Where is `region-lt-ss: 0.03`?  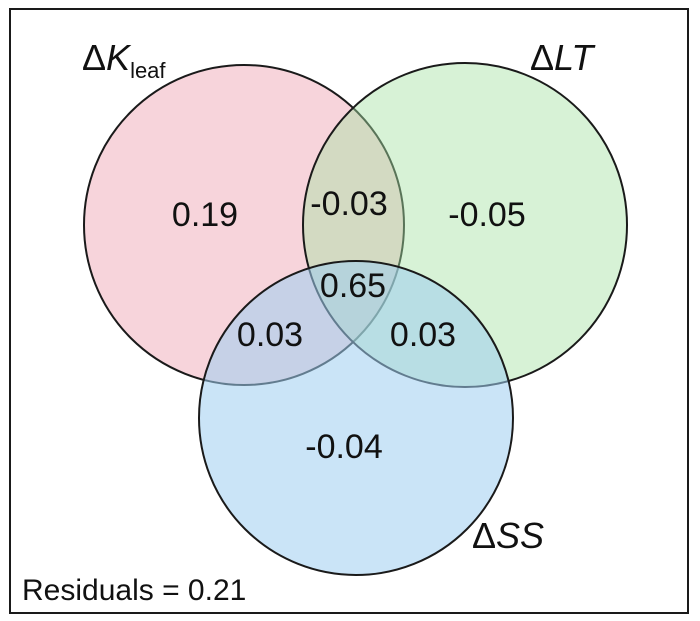
region-lt-ss: 0.03 is located at coordinates (423, 335).